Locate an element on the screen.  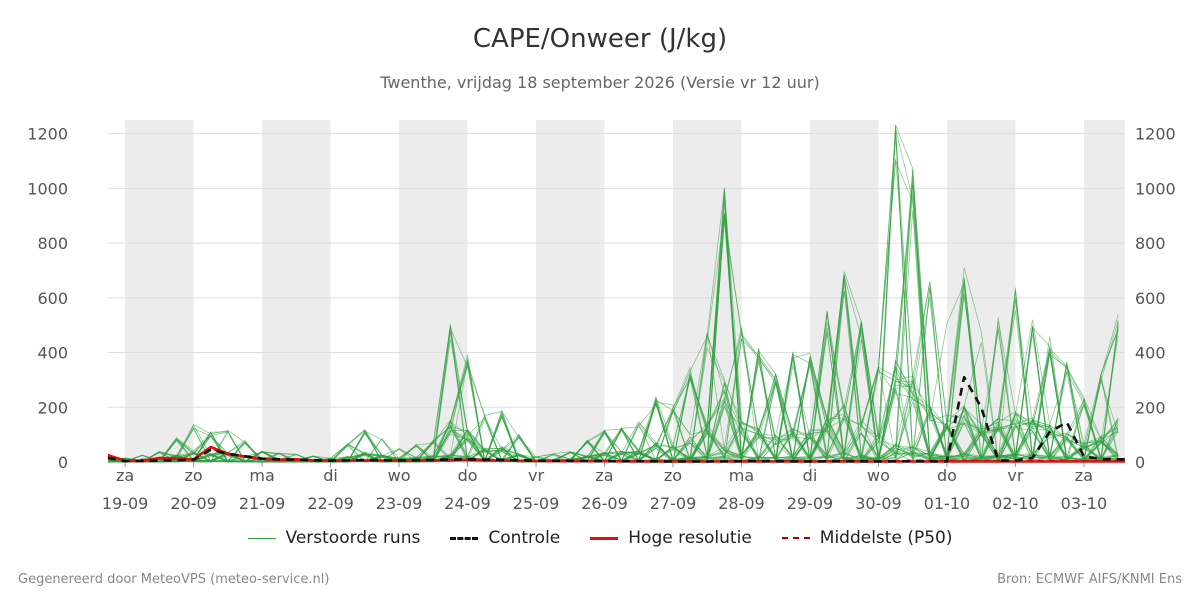
x-tick-date: 20-09 is located at coordinates (193, 503).